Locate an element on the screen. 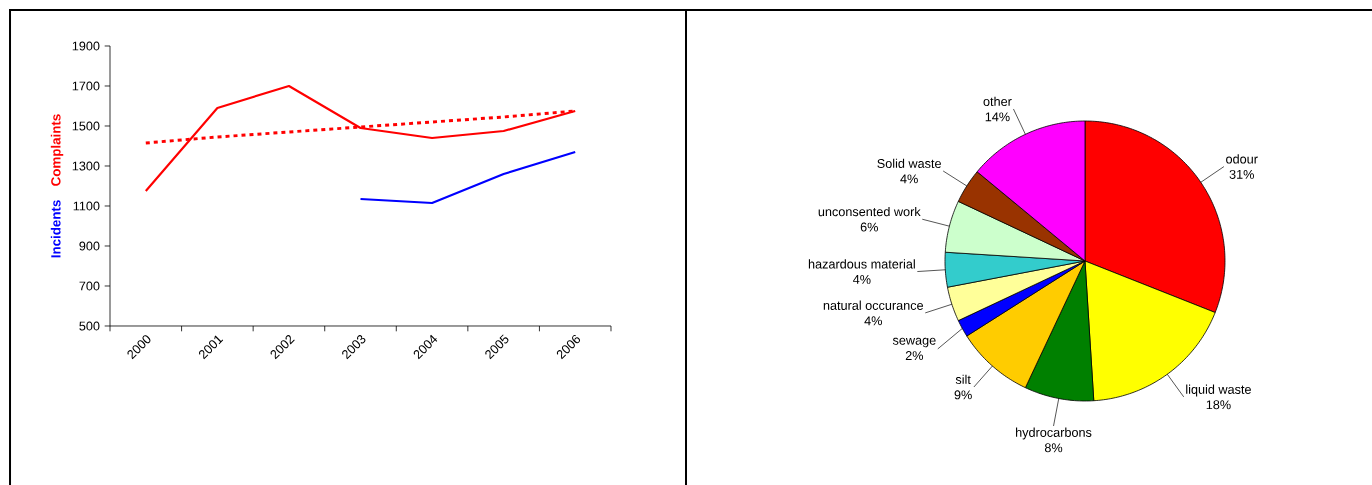 This screenshot has width=1372, height=485. slice-label: hazardous material is located at coordinates (861, 264).